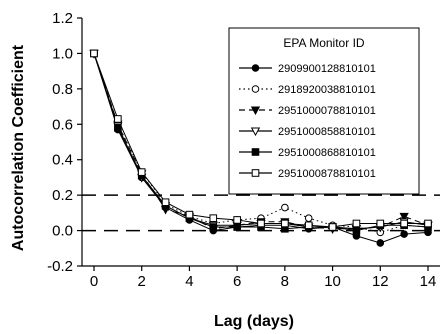 Image resolution: width=444 pixels, height=334 pixels. Describe the element at coordinates (62, 124) in the screenshot. I see `y-tick-label: 0.6` at that location.